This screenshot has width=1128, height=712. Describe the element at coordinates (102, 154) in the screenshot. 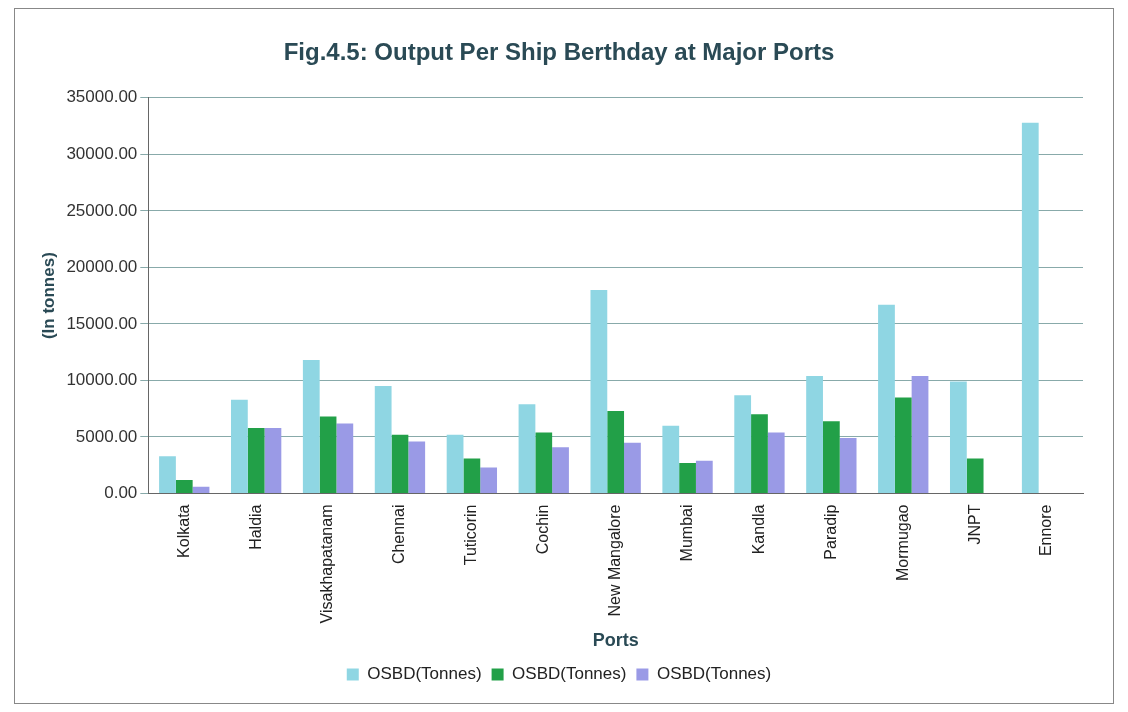

I see `y-tick-label: 30000.00` at that location.